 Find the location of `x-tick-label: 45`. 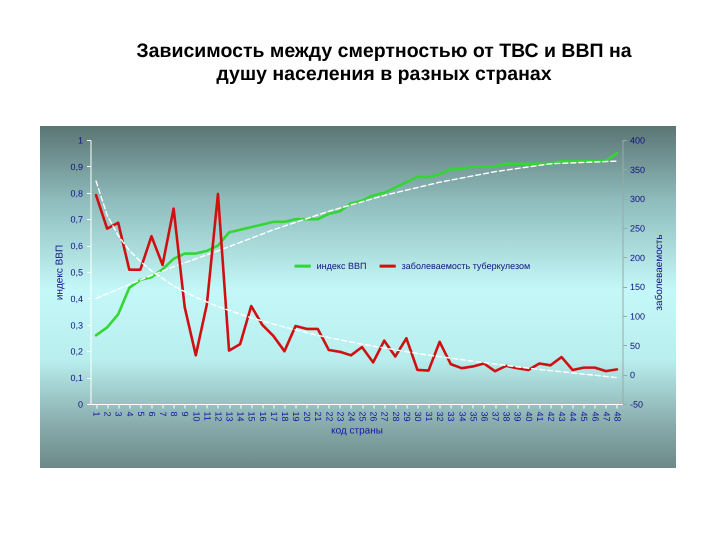

x-tick-label: 45 is located at coordinates (584, 417).